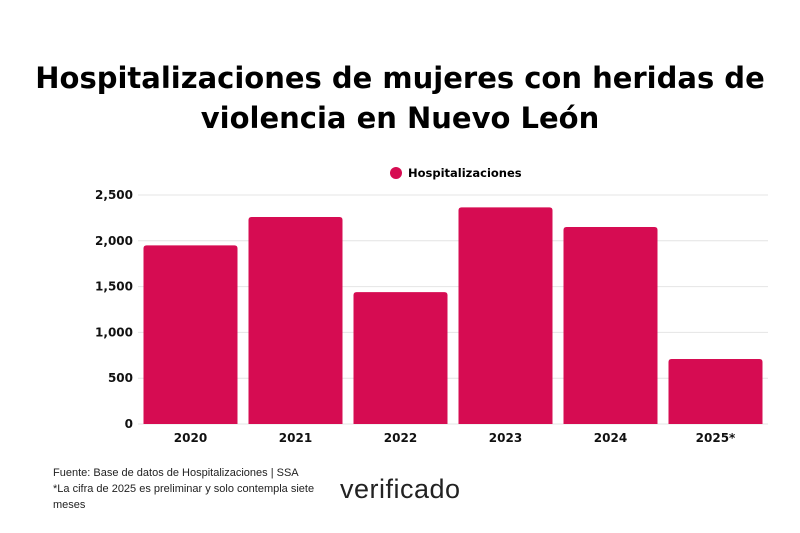 This screenshot has width=800, height=533. Describe the element at coordinates (610, 438) in the screenshot. I see `x-tick-label: 2024` at that location.